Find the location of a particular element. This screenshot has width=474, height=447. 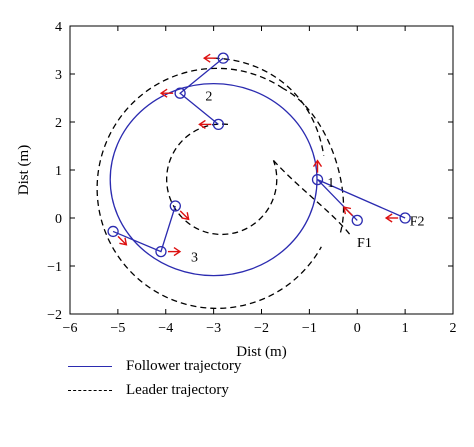

y-tick-label: −2 is located at coordinates (54, 315).